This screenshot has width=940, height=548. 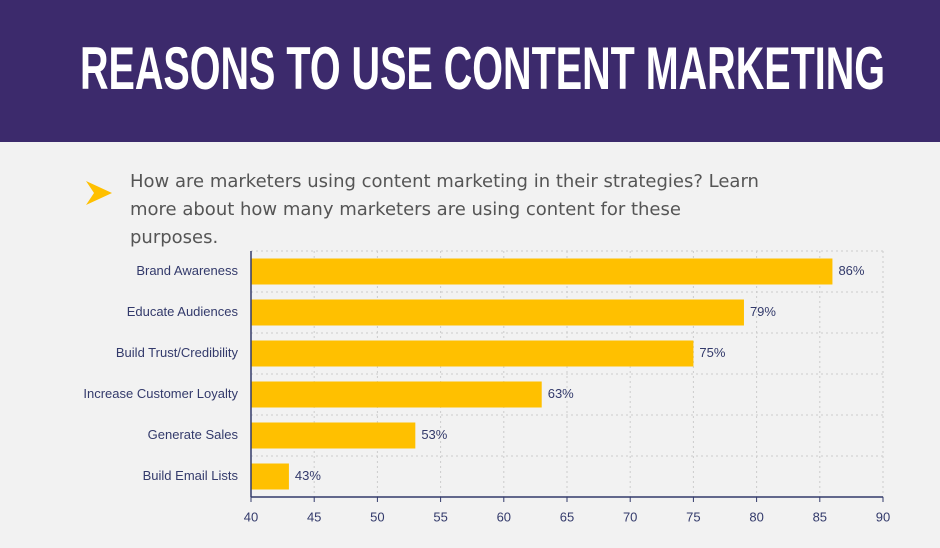 What do you see at coordinates (314, 516) in the screenshot?
I see `x-tick-label: 45` at bounding box center [314, 516].